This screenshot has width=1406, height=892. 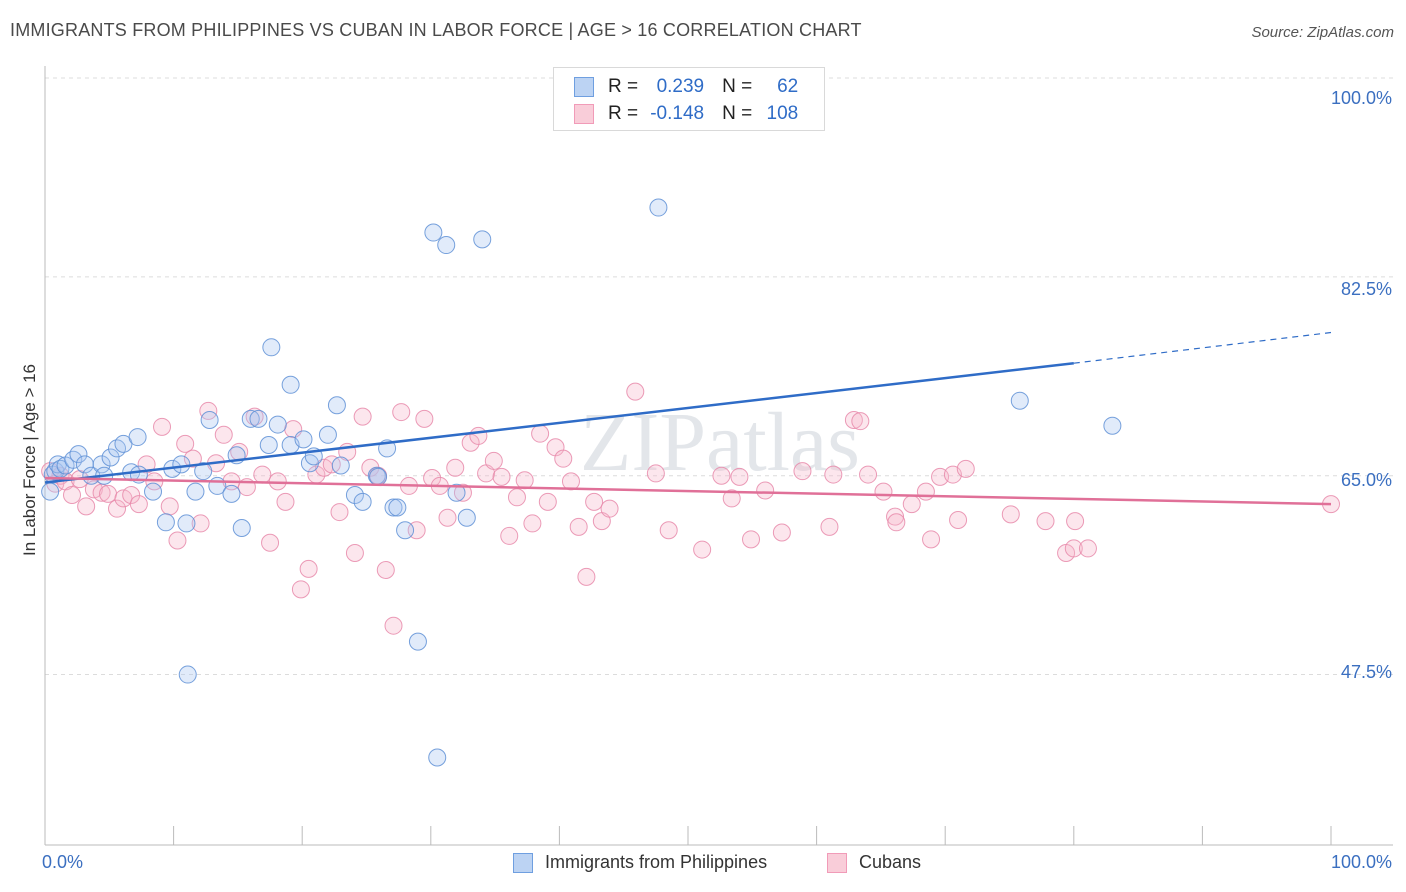 What do you see at coordinates (686, 87) in the screenshot?
I see `stats-row-philippines: R = 0.239 N = 62` at bounding box center [686, 87].